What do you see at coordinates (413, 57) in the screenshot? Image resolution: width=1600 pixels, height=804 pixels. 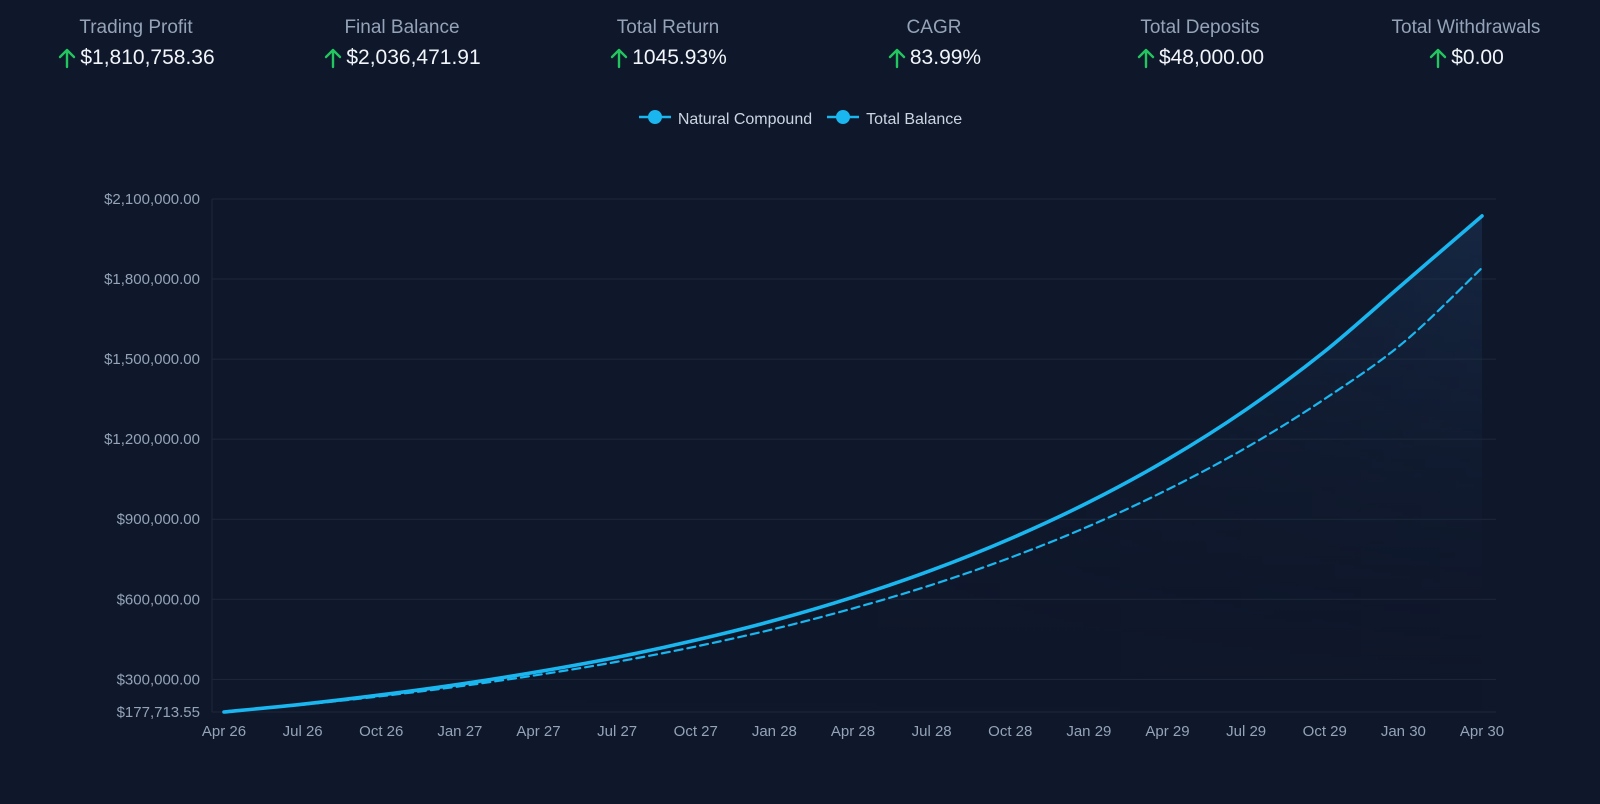 I see `stat-value: $2,036,471.91` at bounding box center [413, 57].